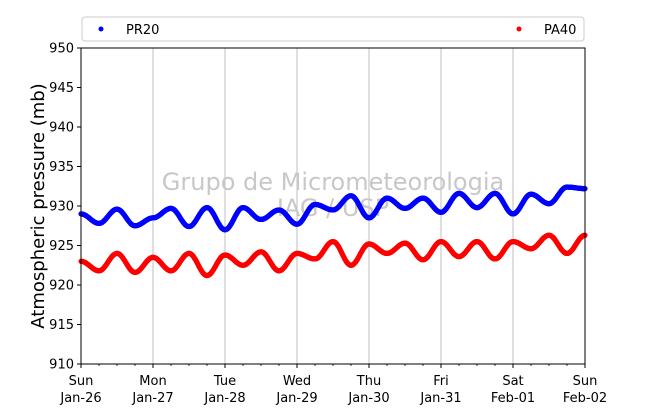  What do you see at coordinates (440, 398) in the screenshot?
I see `x-tick-date: Jan-31` at bounding box center [440, 398].